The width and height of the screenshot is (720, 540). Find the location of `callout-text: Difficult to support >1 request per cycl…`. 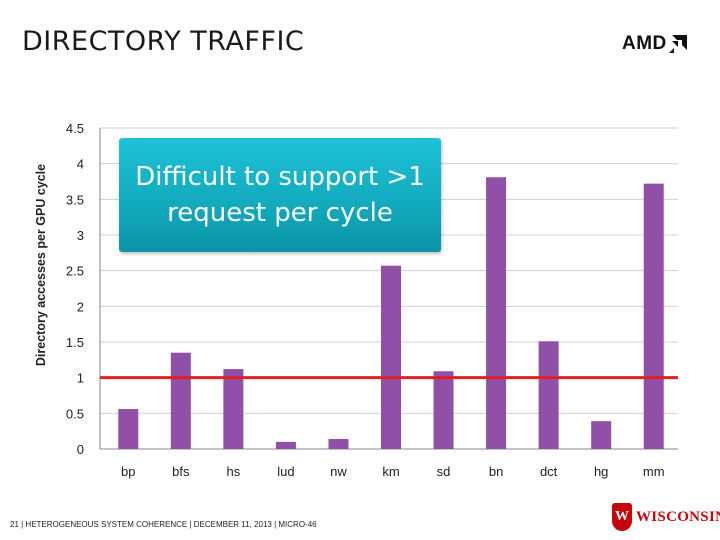

callout-text: Difficult to support >1 request per cycl… is located at coordinates (280, 195).